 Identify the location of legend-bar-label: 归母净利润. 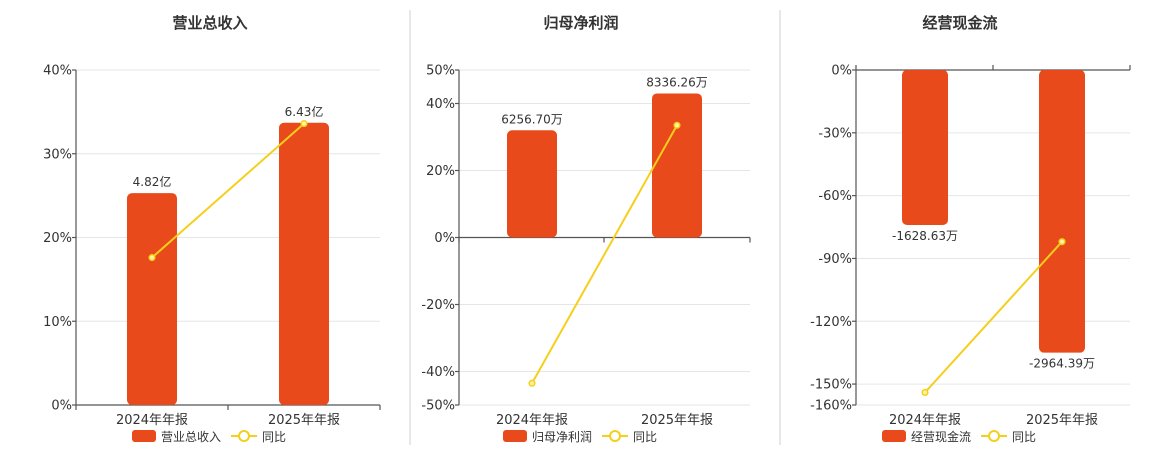
(562, 437).